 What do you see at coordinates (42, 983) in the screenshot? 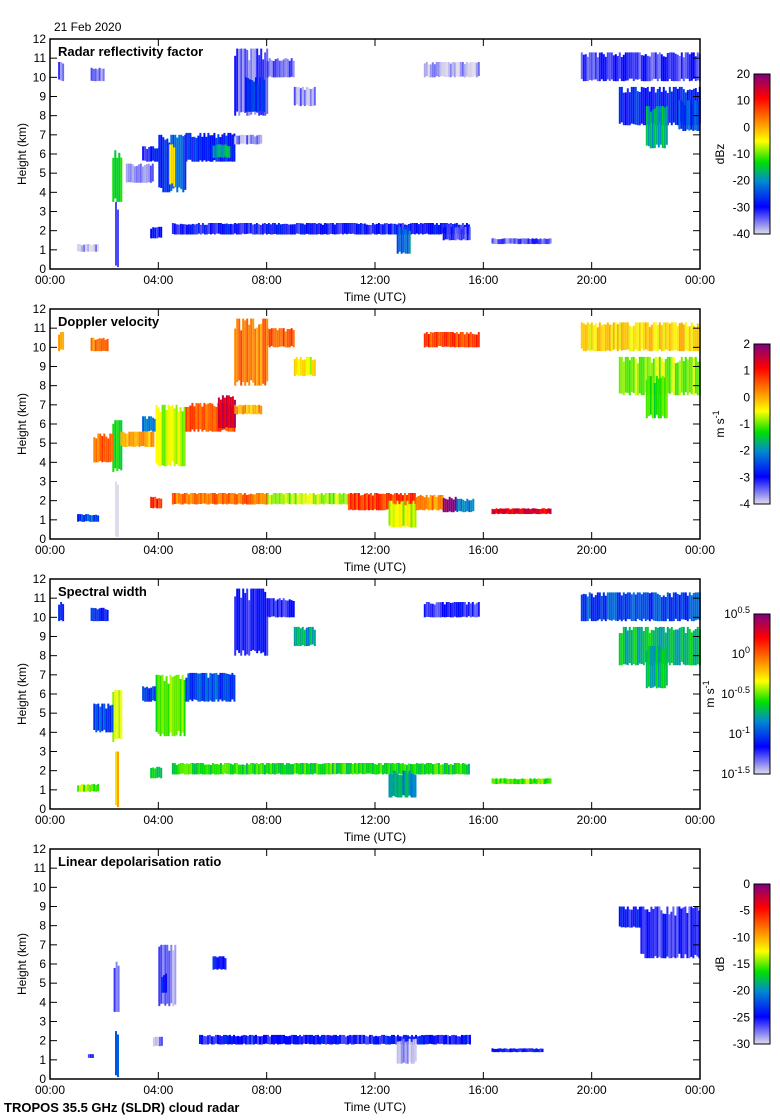
I see `y-tick-label: 5` at bounding box center [42, 983].